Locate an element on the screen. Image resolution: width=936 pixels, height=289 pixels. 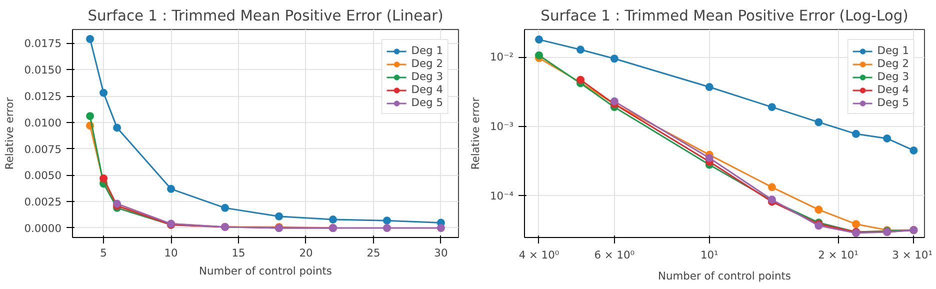
x-tick-label: 15 is located at coordinates (239, 253).